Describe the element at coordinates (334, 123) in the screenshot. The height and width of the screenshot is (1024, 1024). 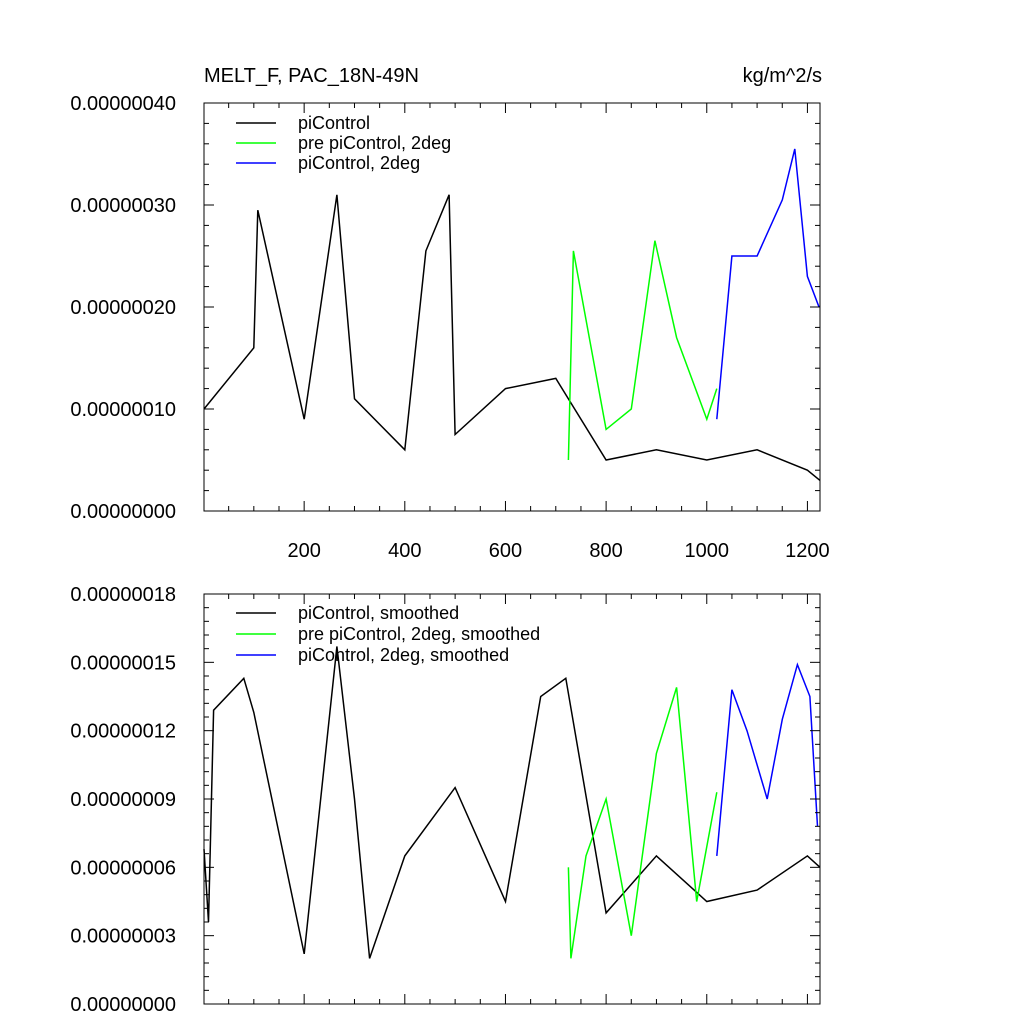
I see `top-legend-label: piControl` at that location.